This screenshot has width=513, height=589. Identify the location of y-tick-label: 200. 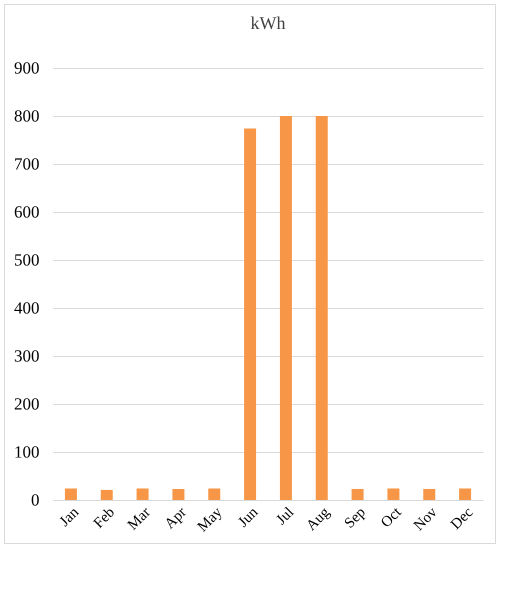
(27, 404).